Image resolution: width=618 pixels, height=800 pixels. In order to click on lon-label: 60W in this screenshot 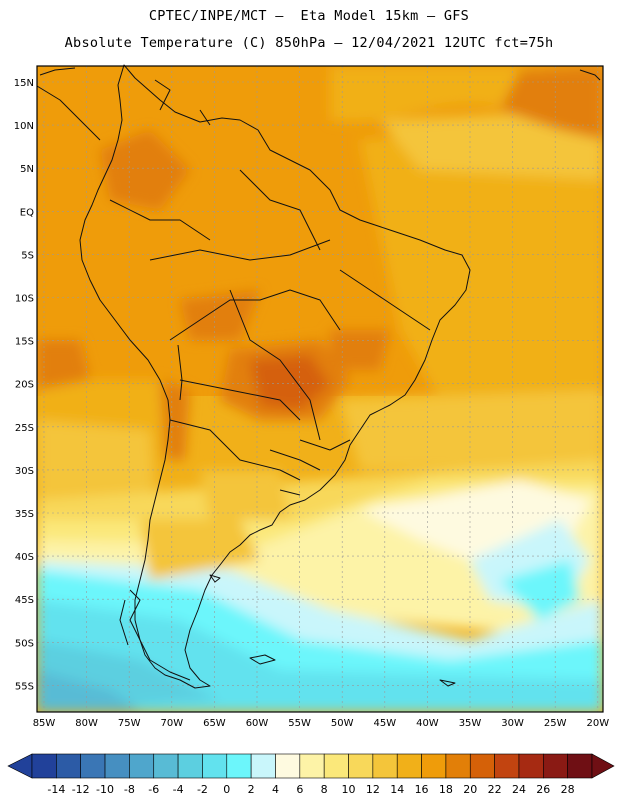, I will do `click(257, 723)`.